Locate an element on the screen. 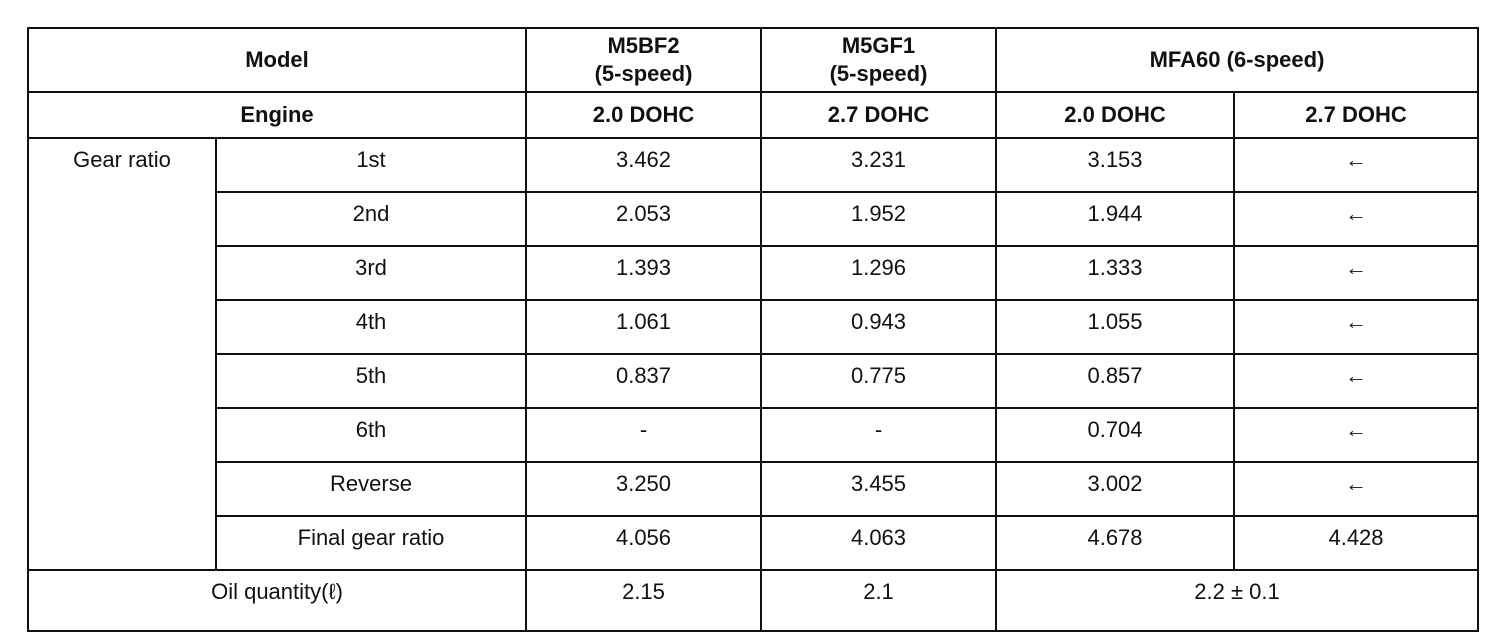 The image size is (1504, 632). gear-row: 5th 0.837 0.775 0.857 ← is located at coordinates (754, 381).